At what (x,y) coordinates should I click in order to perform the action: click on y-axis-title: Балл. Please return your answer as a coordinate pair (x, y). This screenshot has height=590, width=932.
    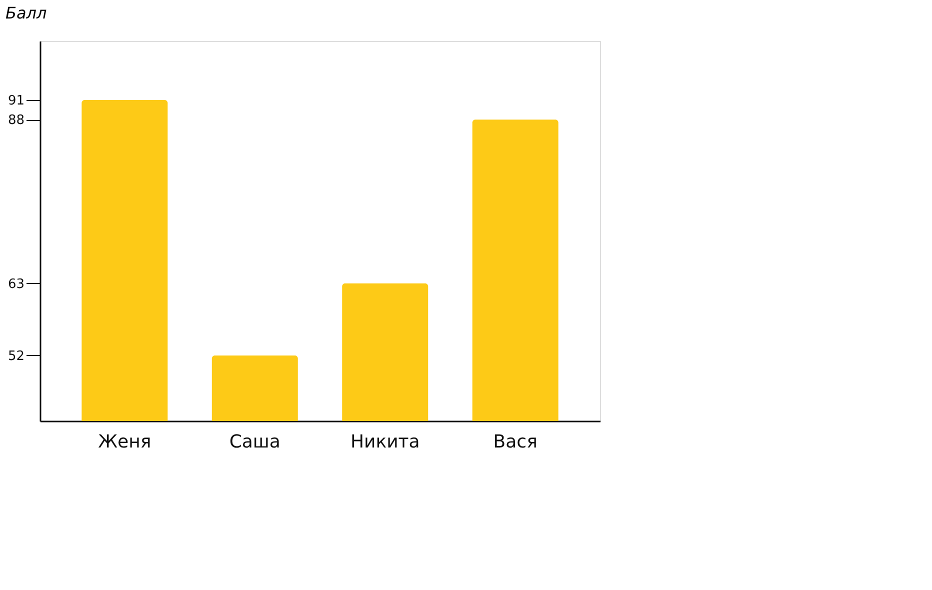
    Looking at the image, I should click on (26, 13).